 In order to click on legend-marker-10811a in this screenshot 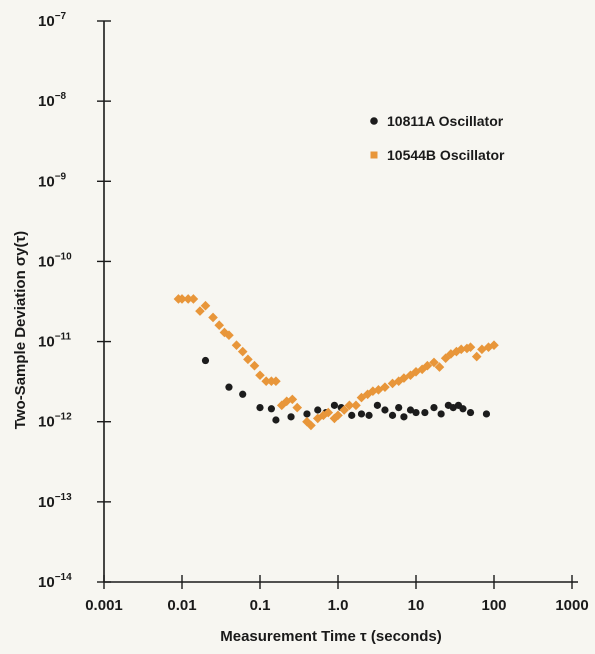, I will do `click(374, 121)`.